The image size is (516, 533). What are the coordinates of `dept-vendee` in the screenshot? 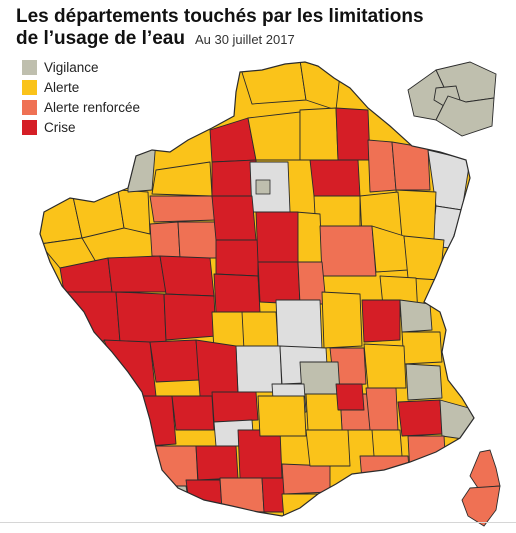 It's located at (92, 317).